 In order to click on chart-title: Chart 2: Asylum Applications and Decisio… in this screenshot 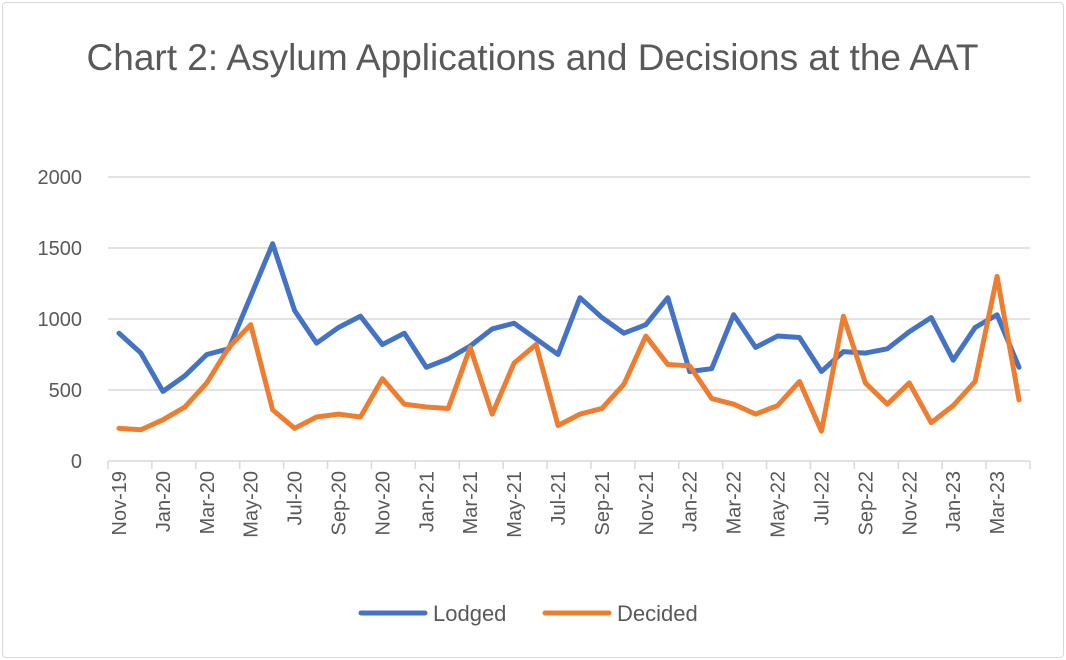, I will do `click(532, 57)`.